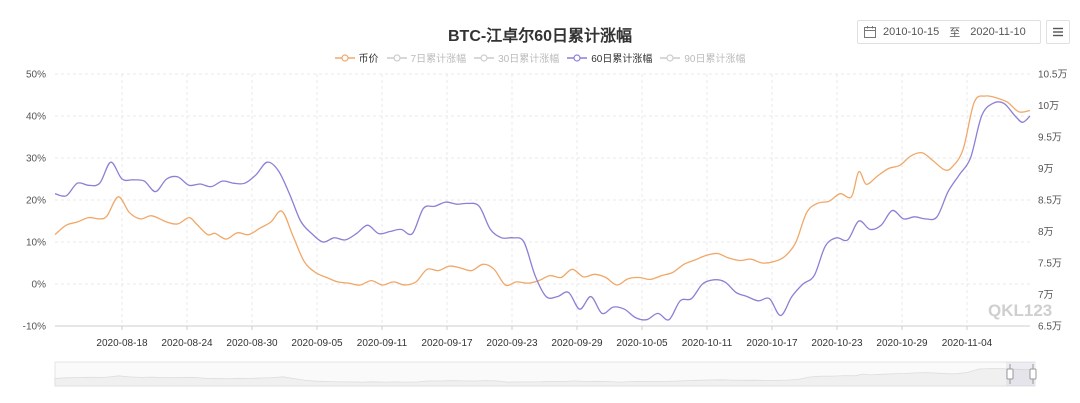  What do you see at coordinates (39, 285) in the screenshot?
I see `y-left-tick-label: 0%` at bounding box center [39, 285].